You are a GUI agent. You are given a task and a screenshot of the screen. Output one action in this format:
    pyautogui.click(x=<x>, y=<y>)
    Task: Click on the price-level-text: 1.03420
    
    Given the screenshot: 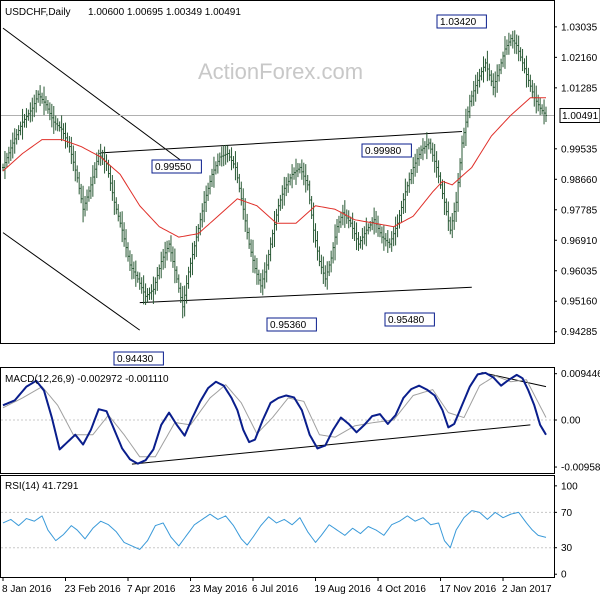 What is the action you would take?
    pyautogui.click(x=458, y=22)
    